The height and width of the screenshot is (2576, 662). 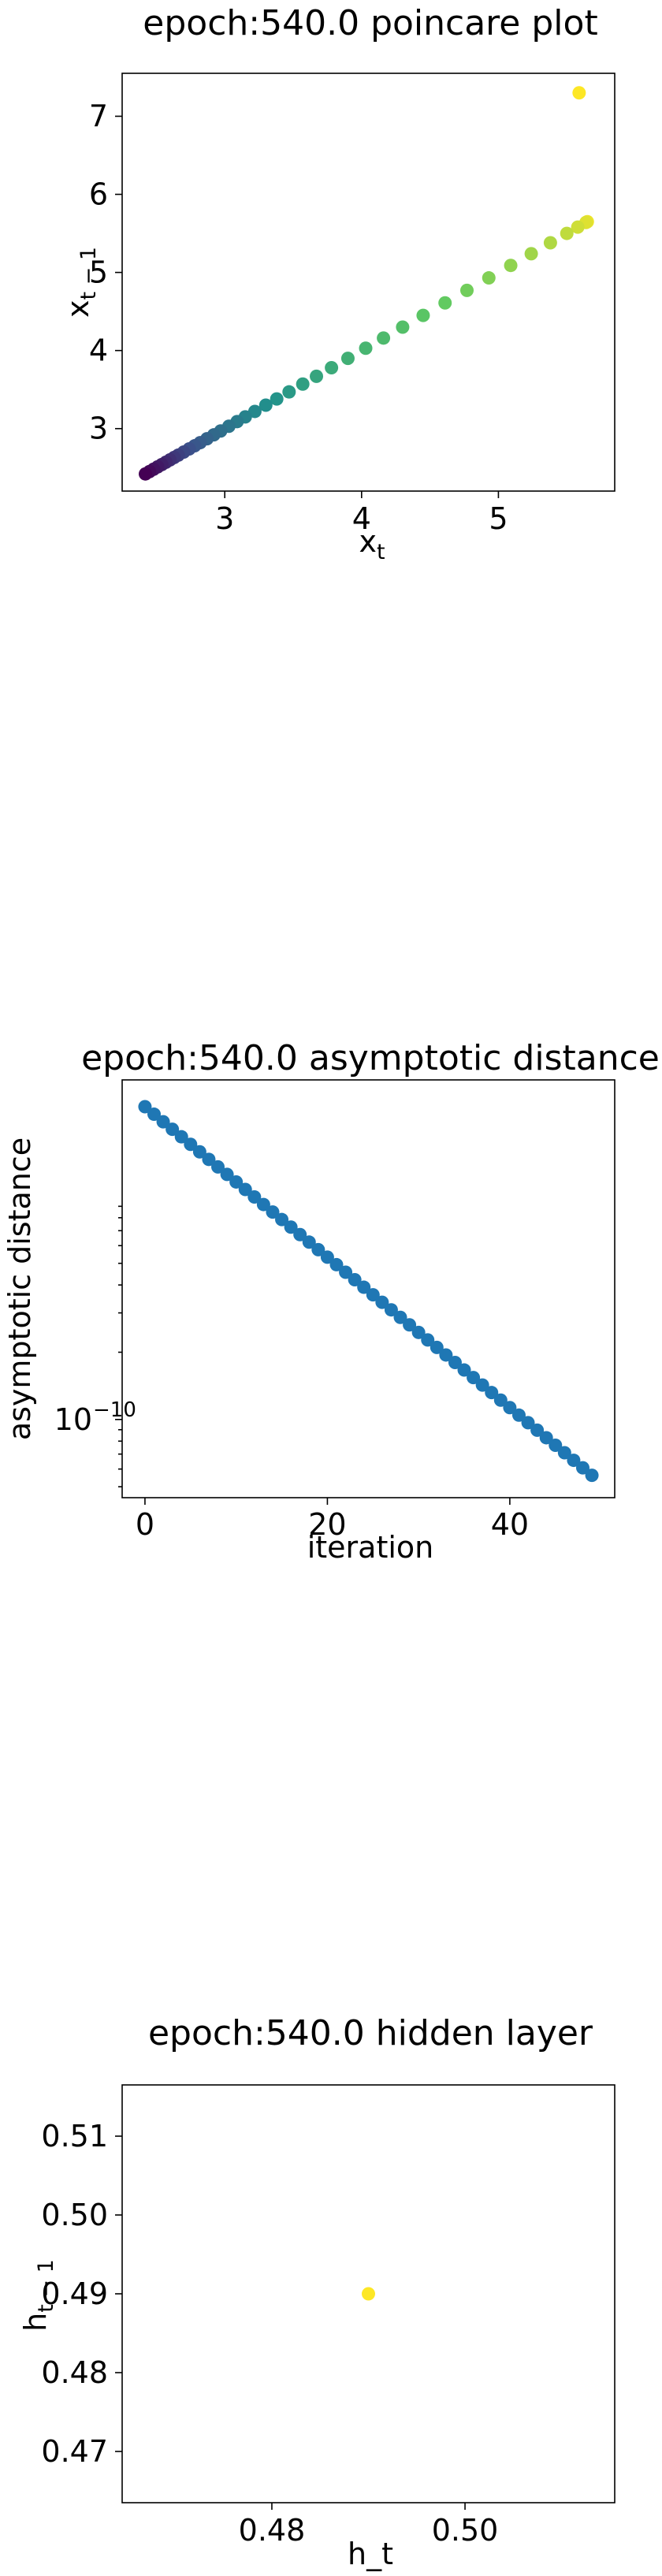 I want to click on poincare-points, so click(x=366, y=283).